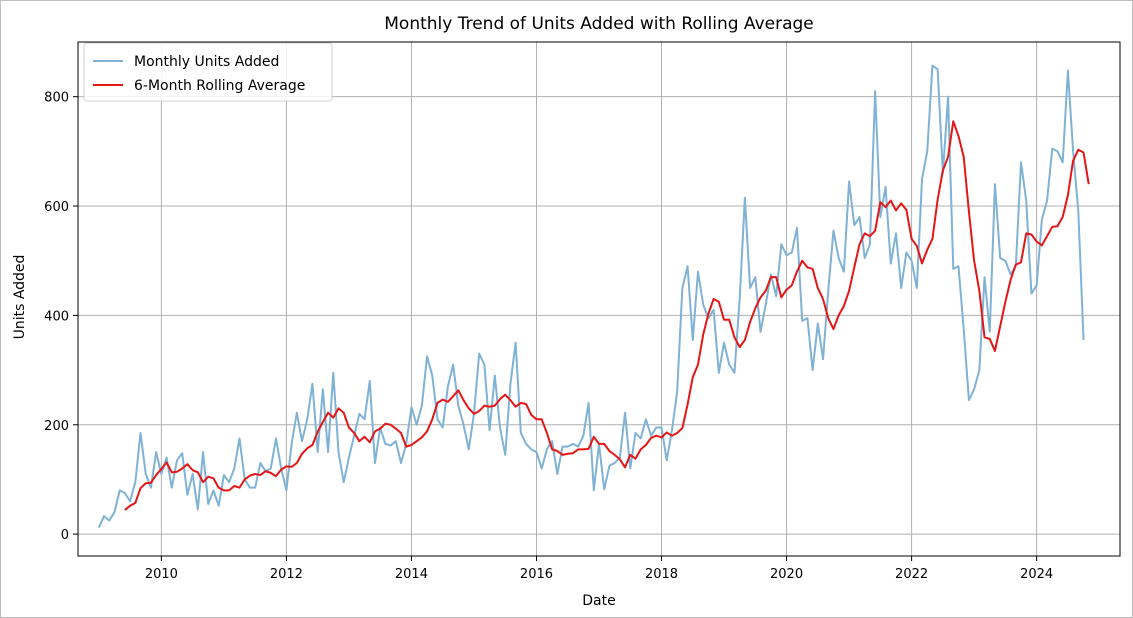 Image resolution: width=1133 pixels, height=618 pixels. I want to click on y-axis: 0 200 400 600 800, so click(61, 317).